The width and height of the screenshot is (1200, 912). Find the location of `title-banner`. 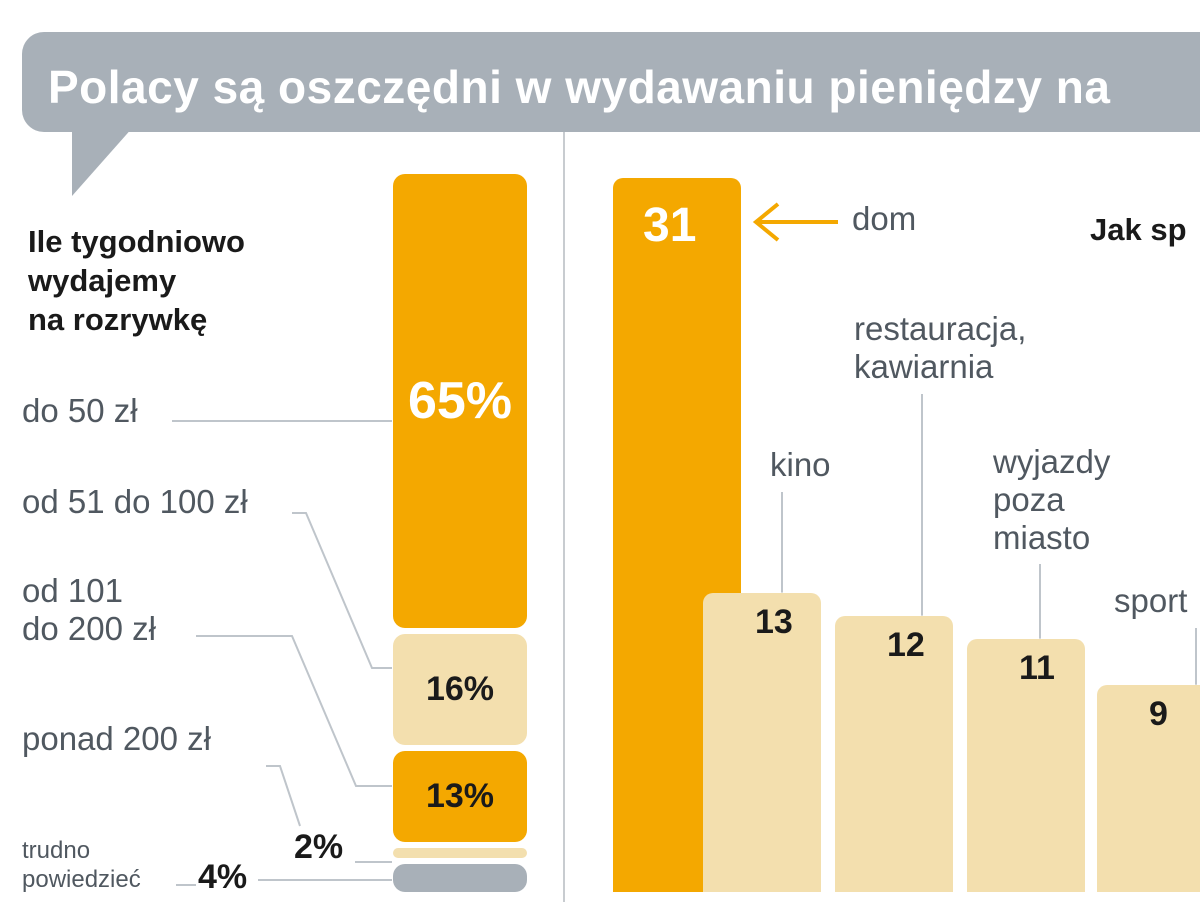

title-banner is located at coordinates (611, 82).